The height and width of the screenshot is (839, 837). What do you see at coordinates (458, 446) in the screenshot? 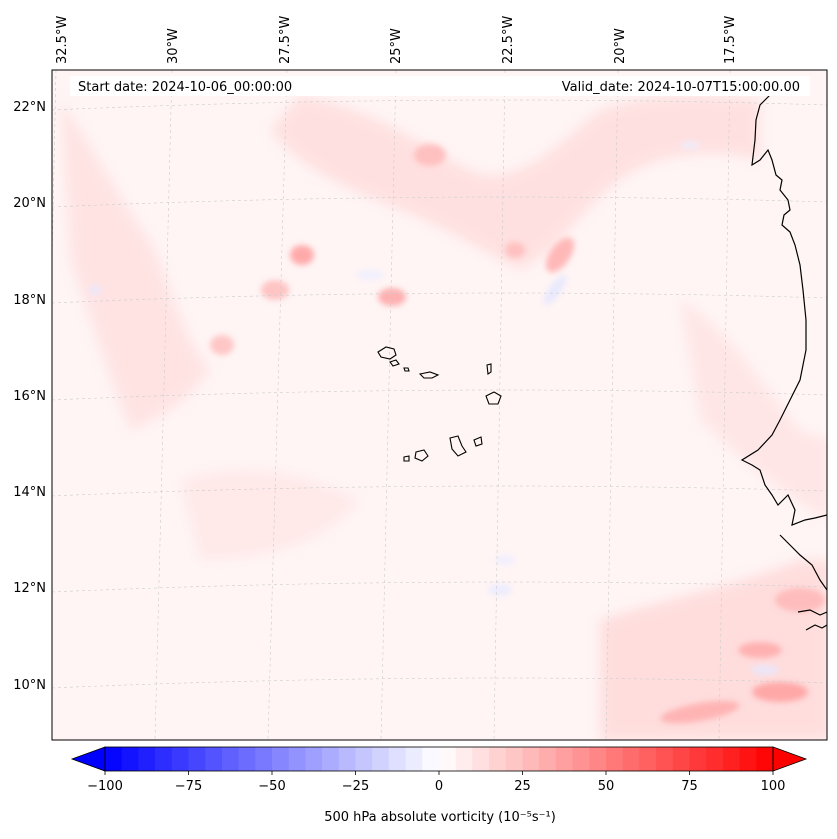
I see `island-santiago` at bounding box center [458, 446].